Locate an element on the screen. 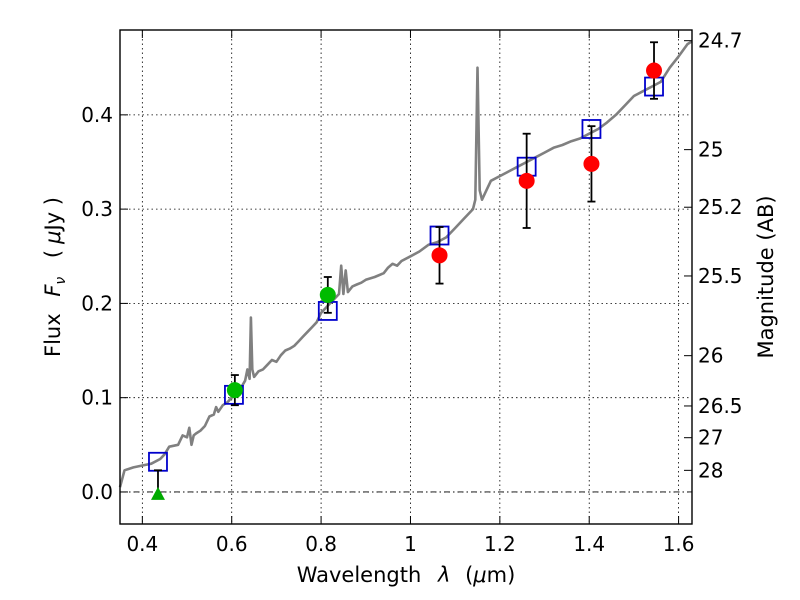 This screenshot has width=800, height=600. x-tick-label: 0.8 is located at coordinates (321, 544).